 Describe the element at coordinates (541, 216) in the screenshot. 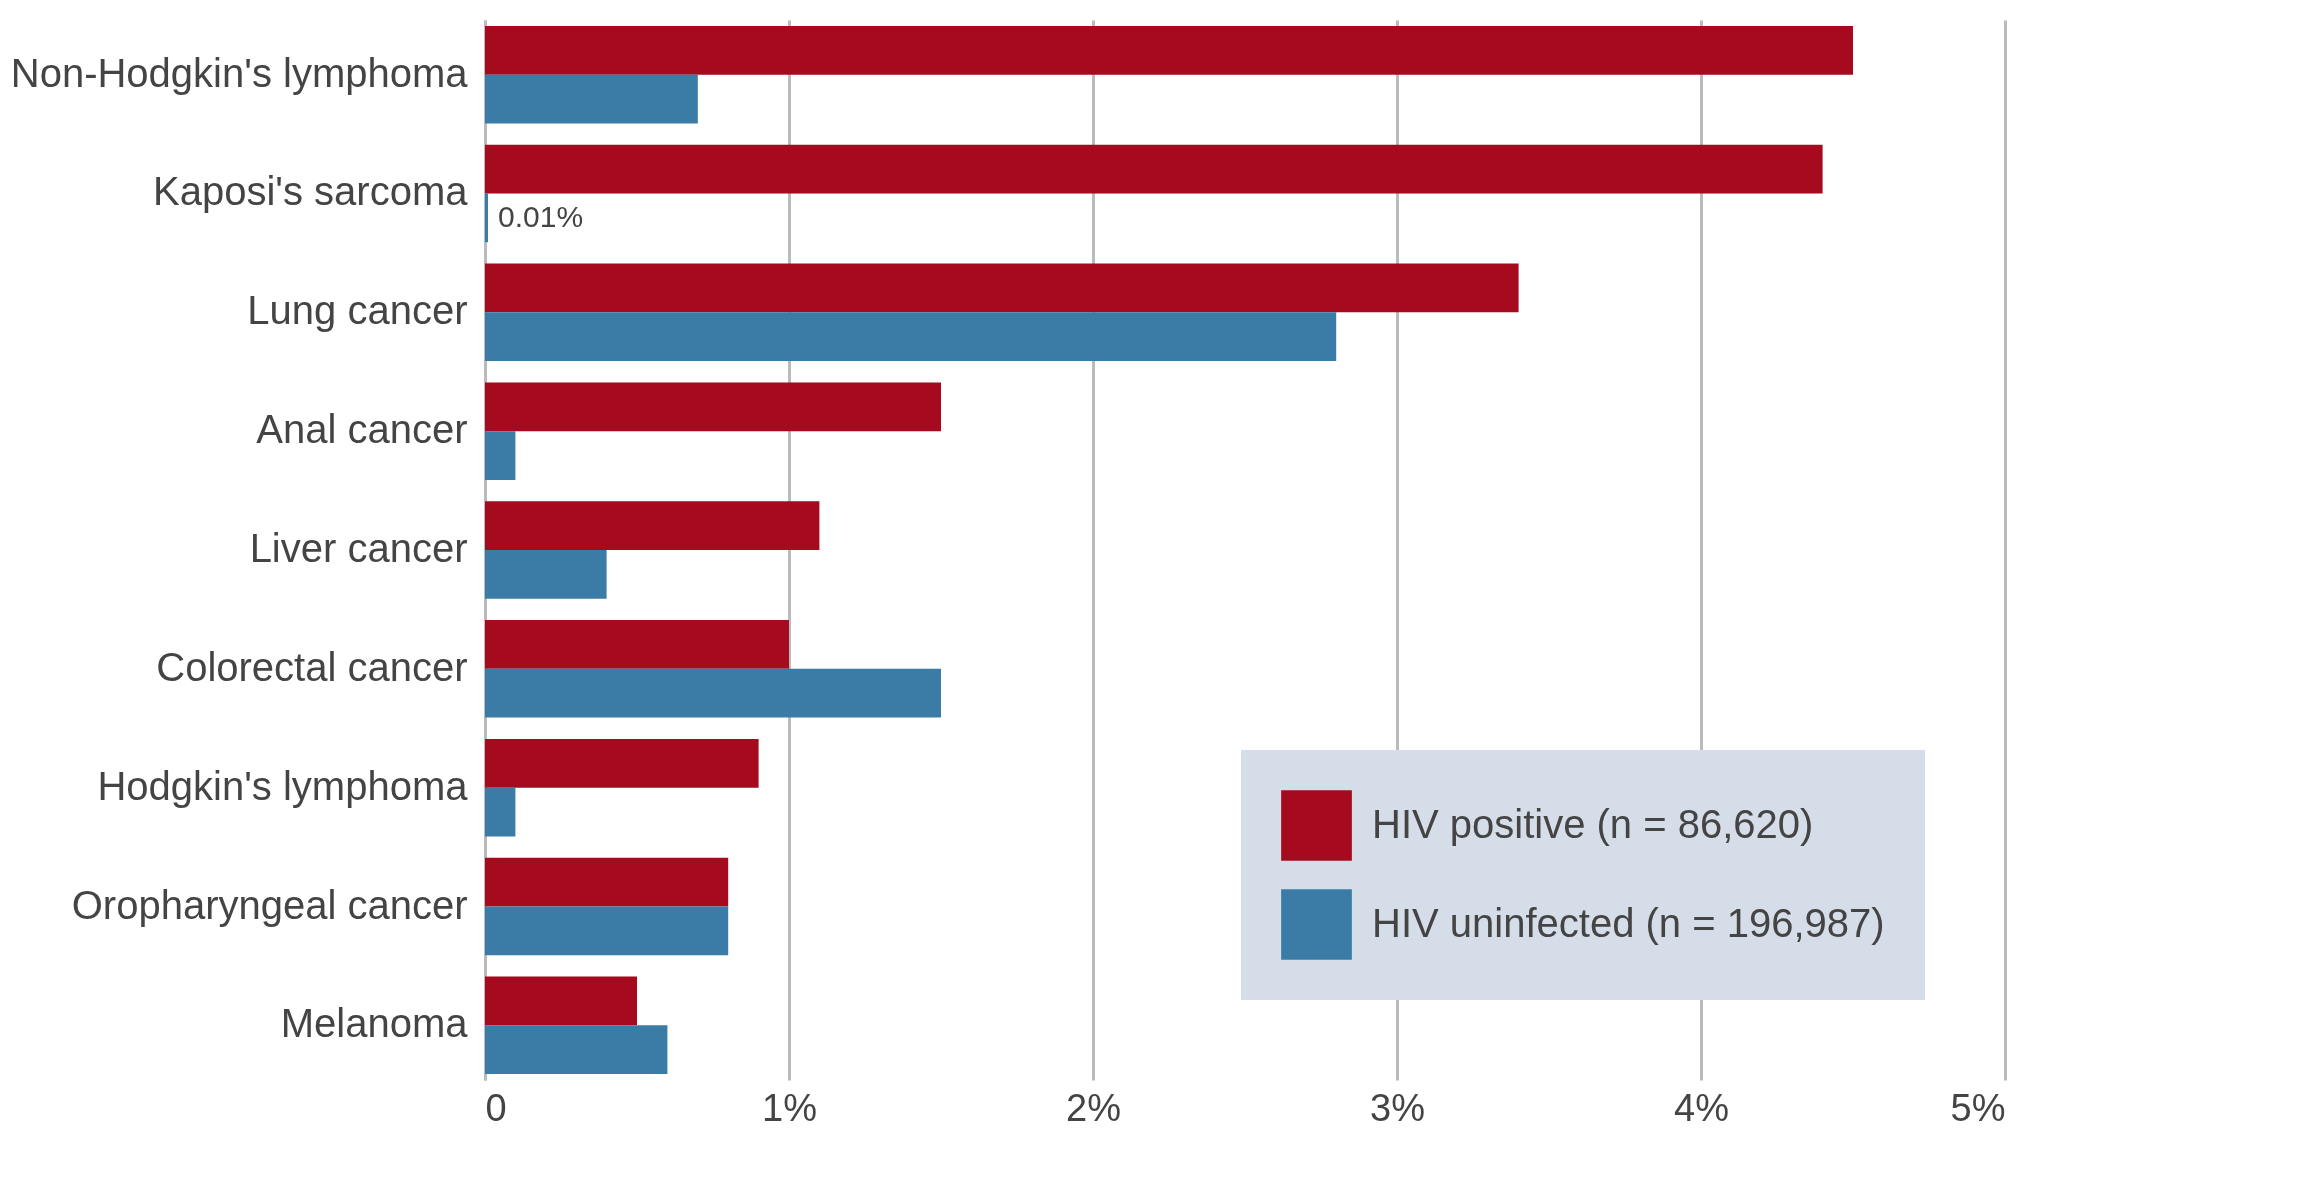

I see `data-label: 0.01%` at that location.